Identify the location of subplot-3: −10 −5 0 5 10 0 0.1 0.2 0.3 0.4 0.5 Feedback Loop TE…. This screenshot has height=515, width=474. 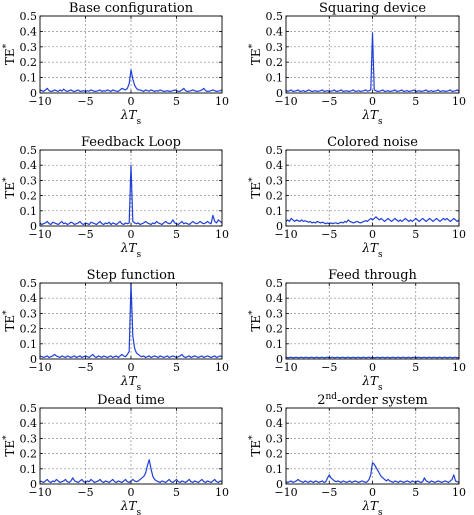
(115, 197).